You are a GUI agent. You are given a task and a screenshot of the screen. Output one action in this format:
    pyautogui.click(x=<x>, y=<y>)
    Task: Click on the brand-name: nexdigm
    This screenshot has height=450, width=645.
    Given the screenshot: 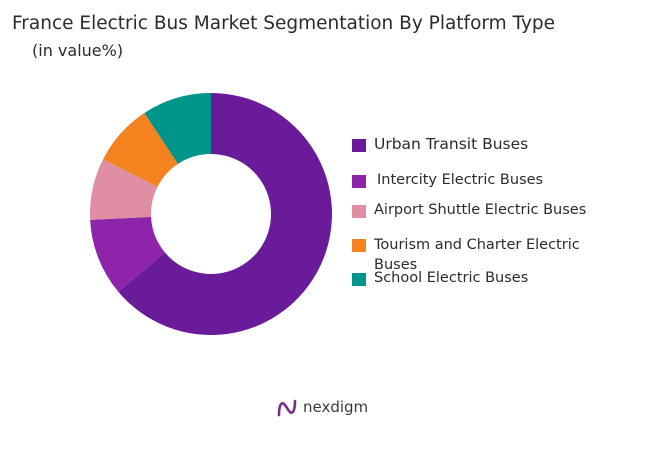 What is the action you would take?
    pyautogui.click(x=336, y=407)
    